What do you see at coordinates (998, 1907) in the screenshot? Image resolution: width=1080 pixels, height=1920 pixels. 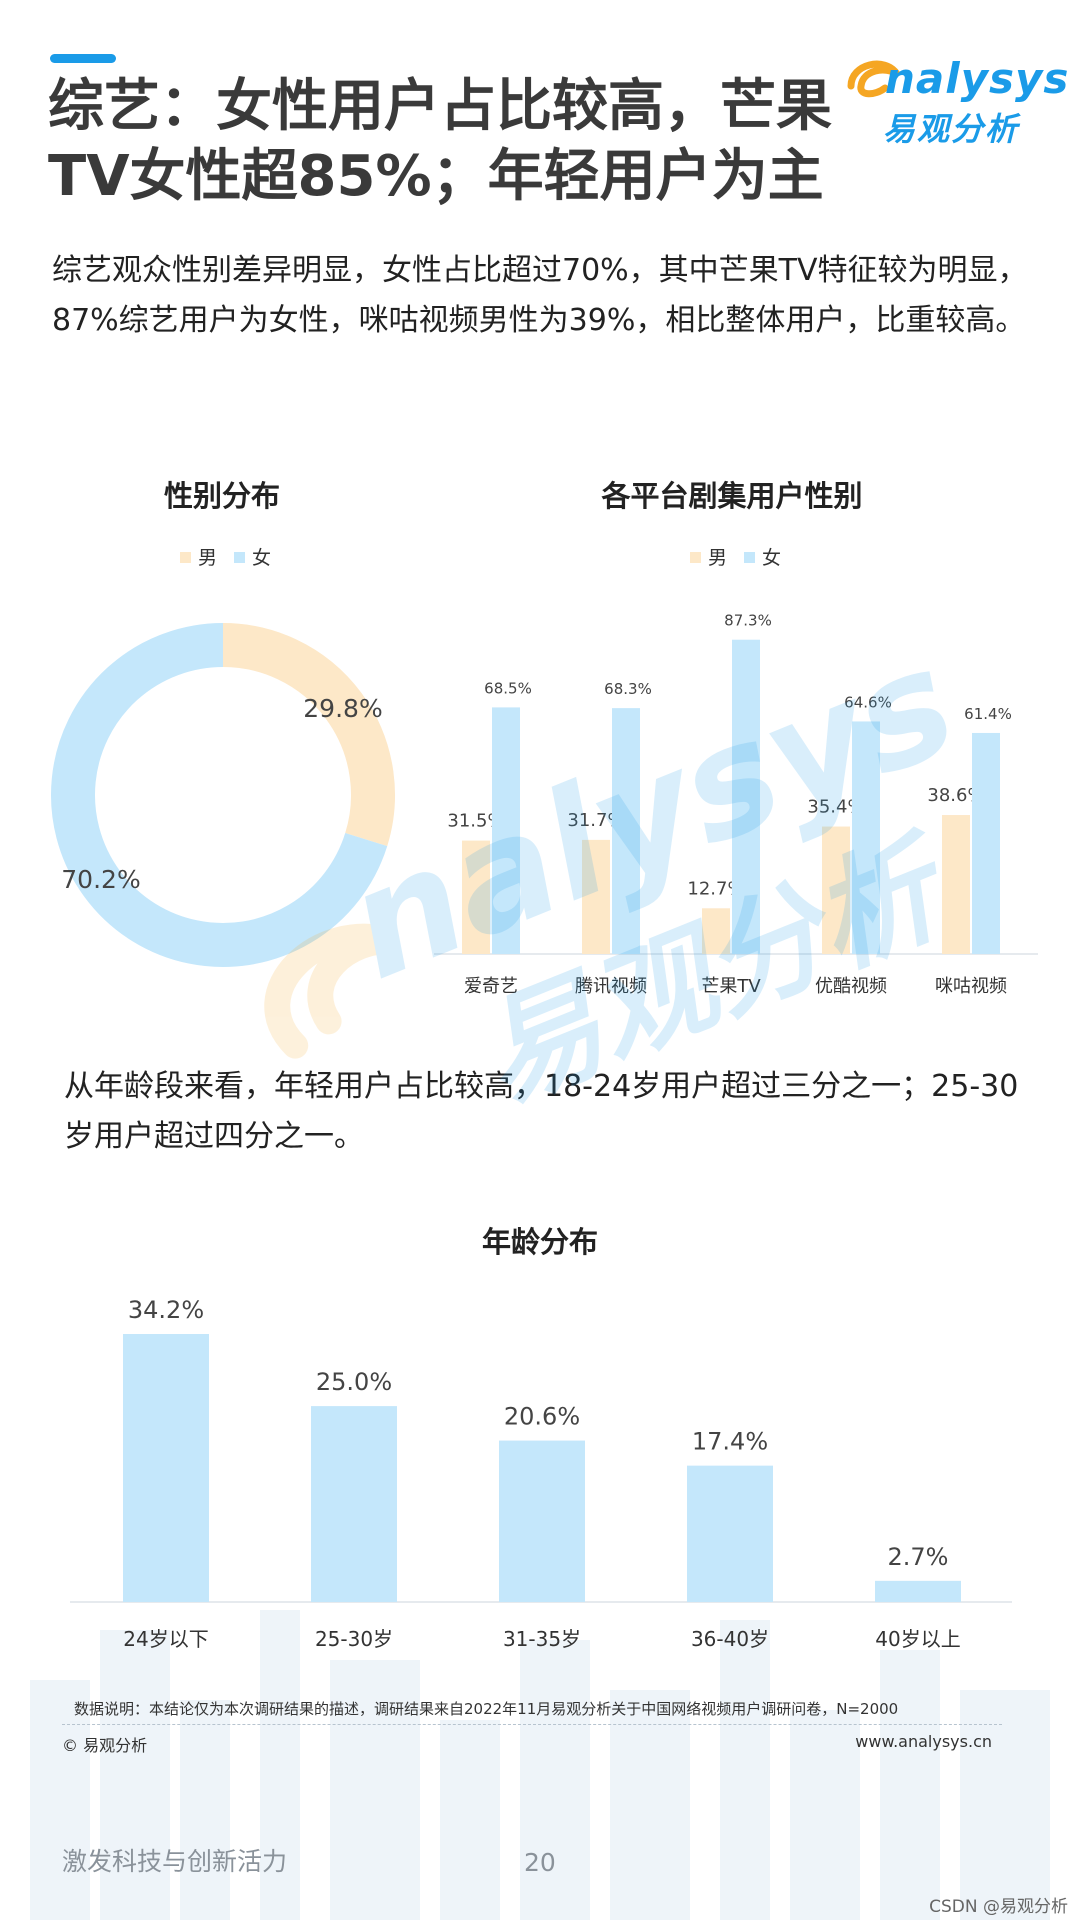 I see `csdn-watermark: CSDN @易观分析` at bounding box center [998, 1907].